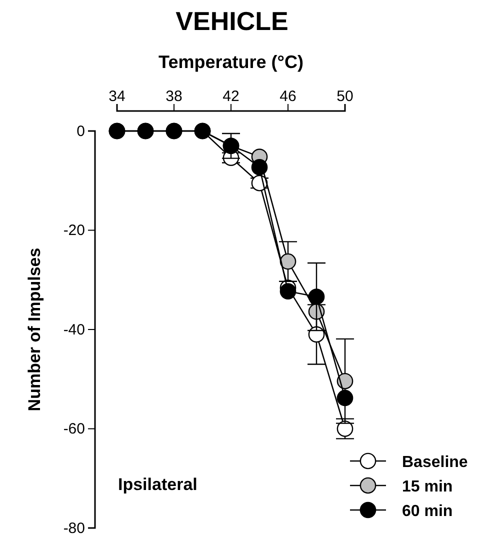 Image resolution: width=482 pixels, height=536 pixels. I want to click on legend-label: 60 min, so click(427, 511).